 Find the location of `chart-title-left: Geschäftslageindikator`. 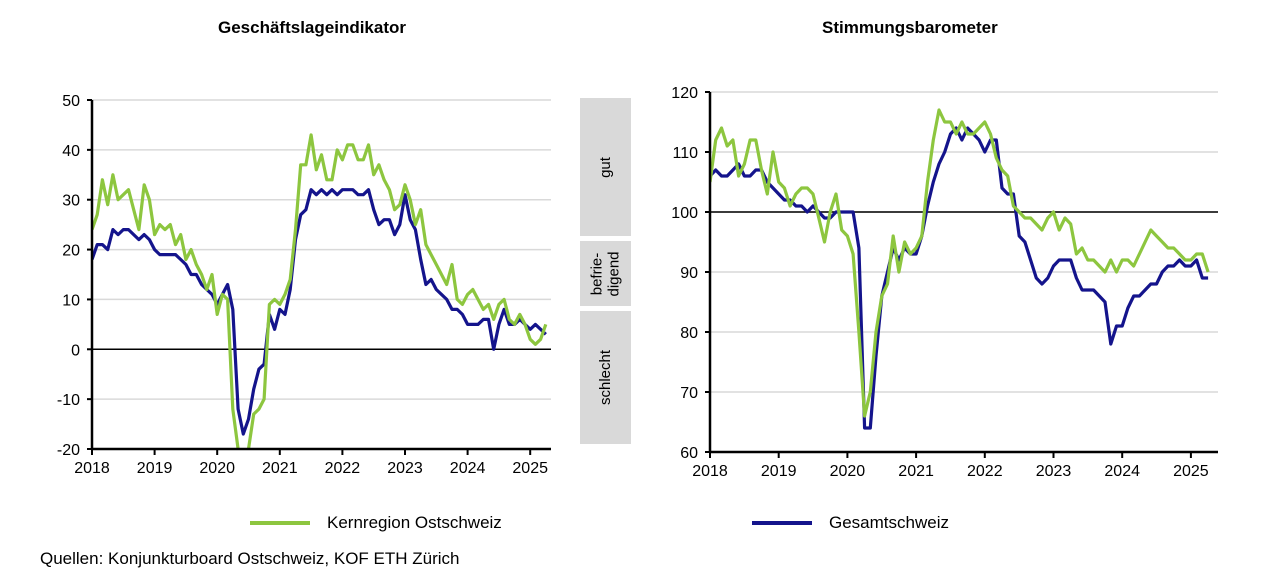

chart-title-left: Geschäftslageindikator is located at coordinates (312, 27).